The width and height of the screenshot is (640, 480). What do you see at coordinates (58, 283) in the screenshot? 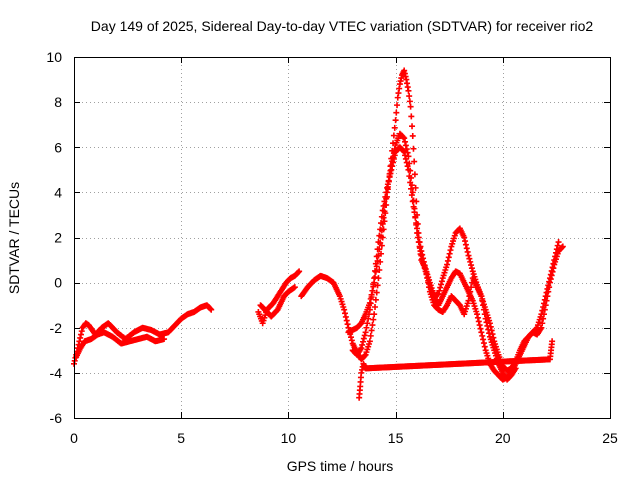
I see `y-tick-label: 0` at bounding box center [58, 283].